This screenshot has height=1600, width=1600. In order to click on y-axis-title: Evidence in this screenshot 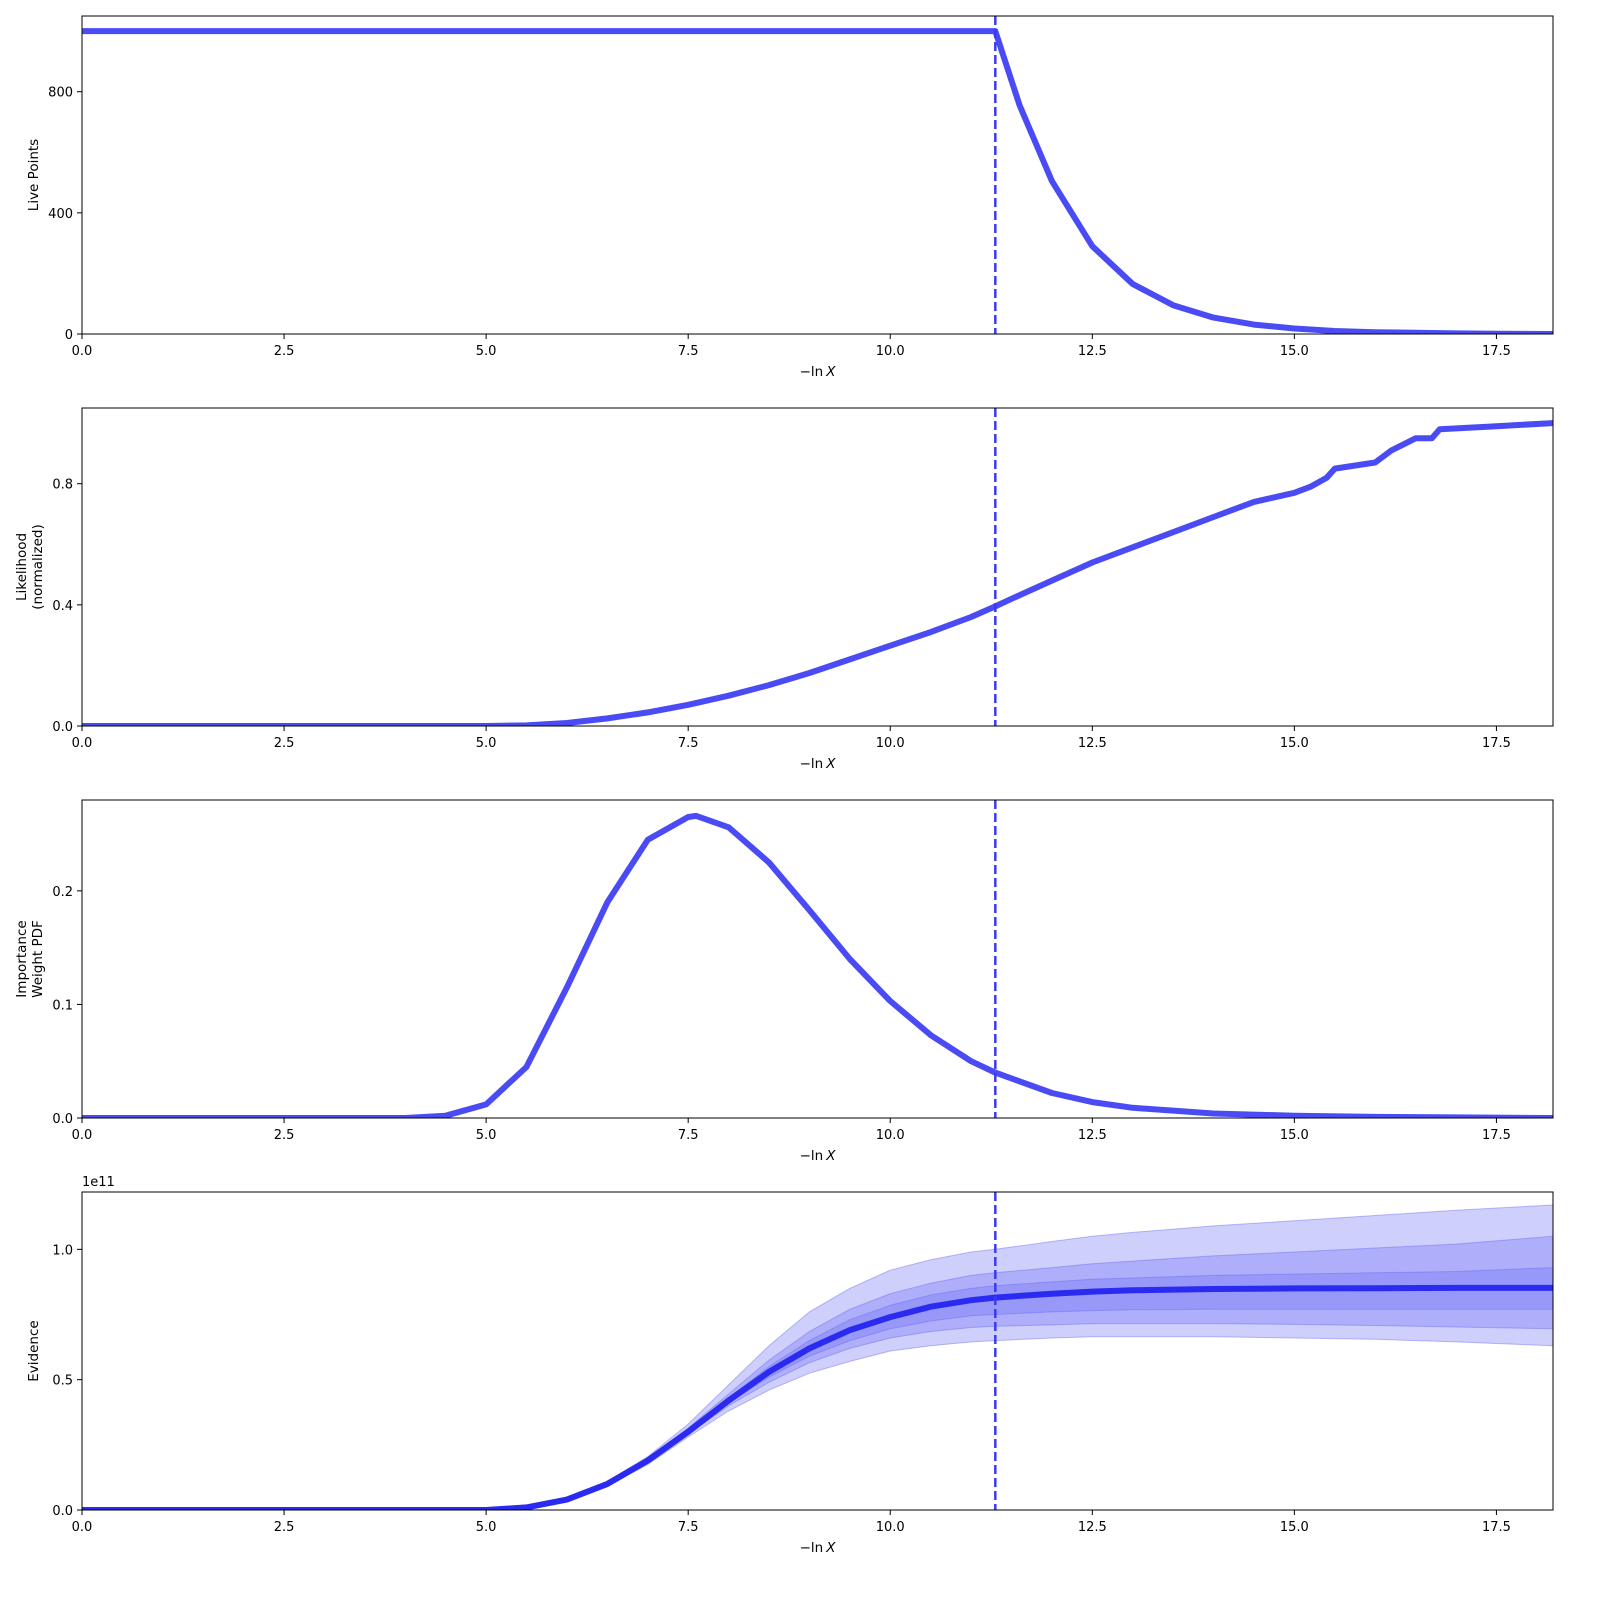, I will do `click(34, 1350)`.